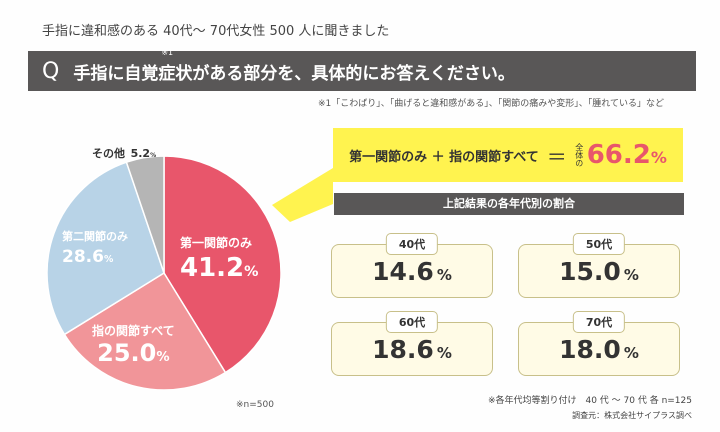 The height and width of the screenshot is (432, 720). Describe the element at coordinates (509, 204) in the screenshot. I see `breakdown-title: 上記結果の各年代別の割合` at that location.